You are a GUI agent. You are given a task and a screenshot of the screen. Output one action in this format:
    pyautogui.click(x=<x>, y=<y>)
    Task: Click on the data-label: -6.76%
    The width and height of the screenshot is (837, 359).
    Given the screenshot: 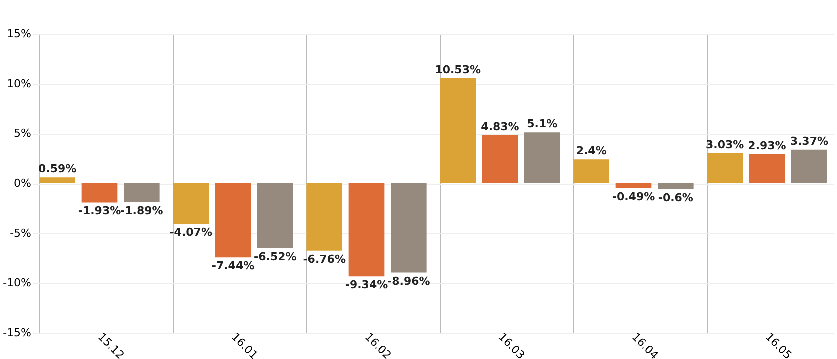 What is the action you would take?
    pyautogui.click(x=324, y=259)
    